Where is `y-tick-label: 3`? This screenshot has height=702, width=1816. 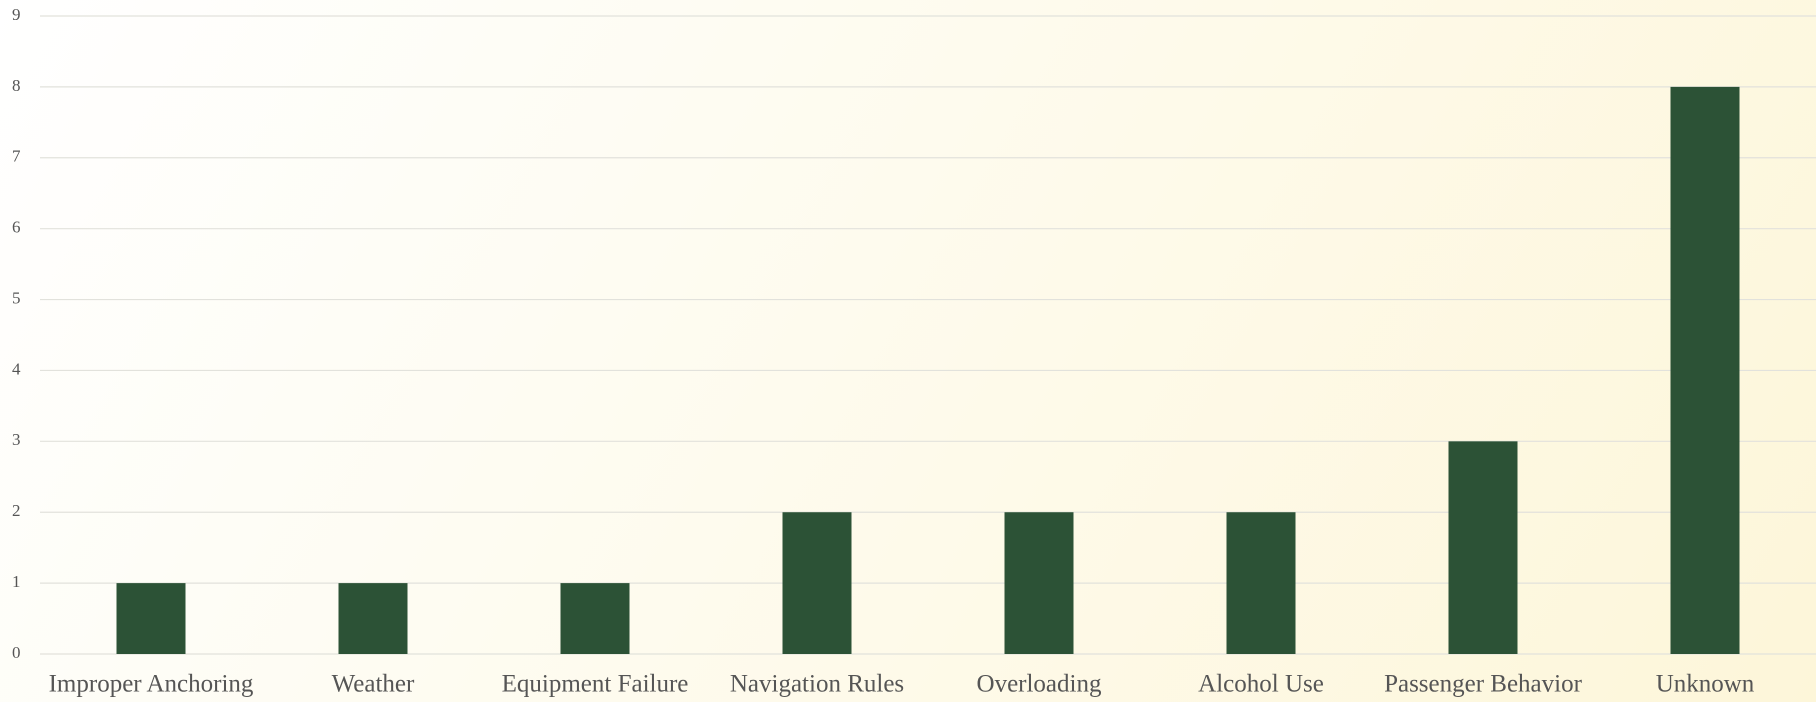
y-tick-label: 3 is located at coordinates (16, 439).